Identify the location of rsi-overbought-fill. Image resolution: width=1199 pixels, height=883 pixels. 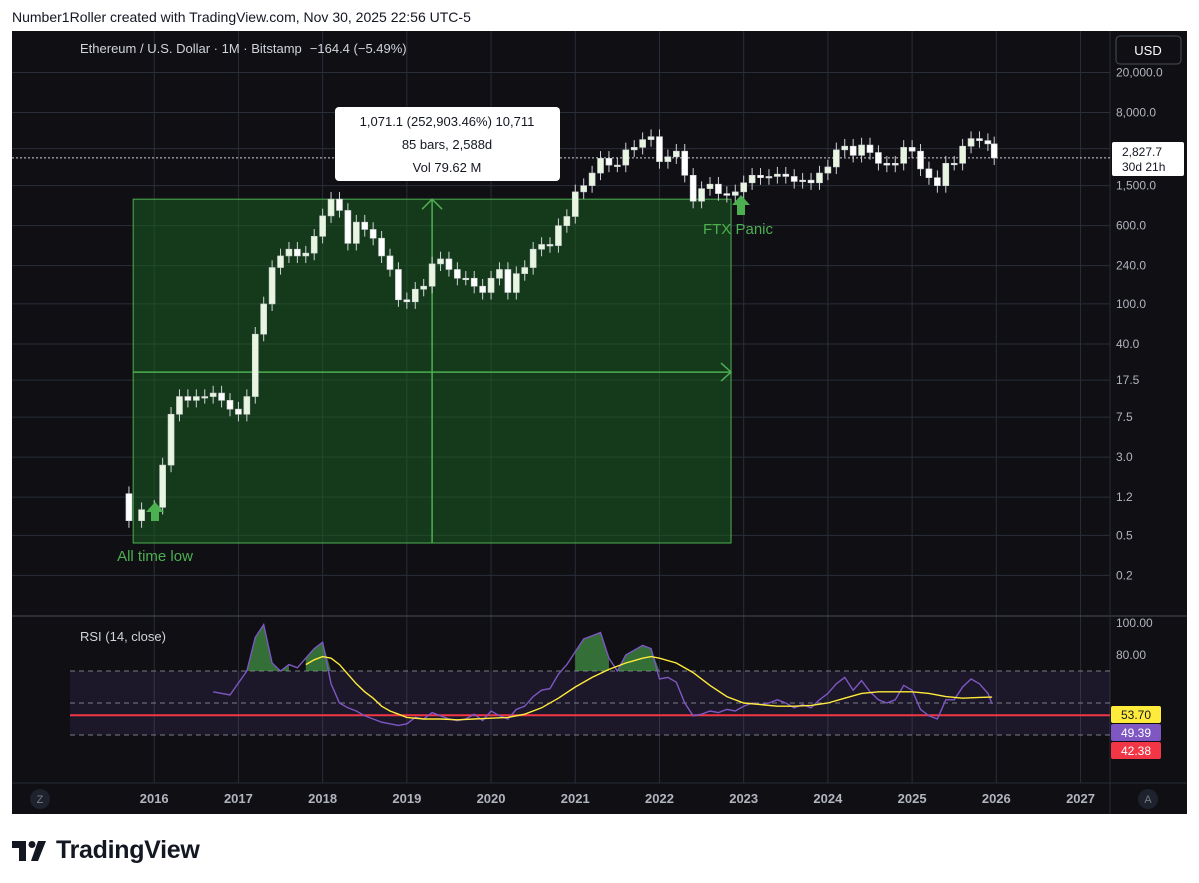
(592, 651).